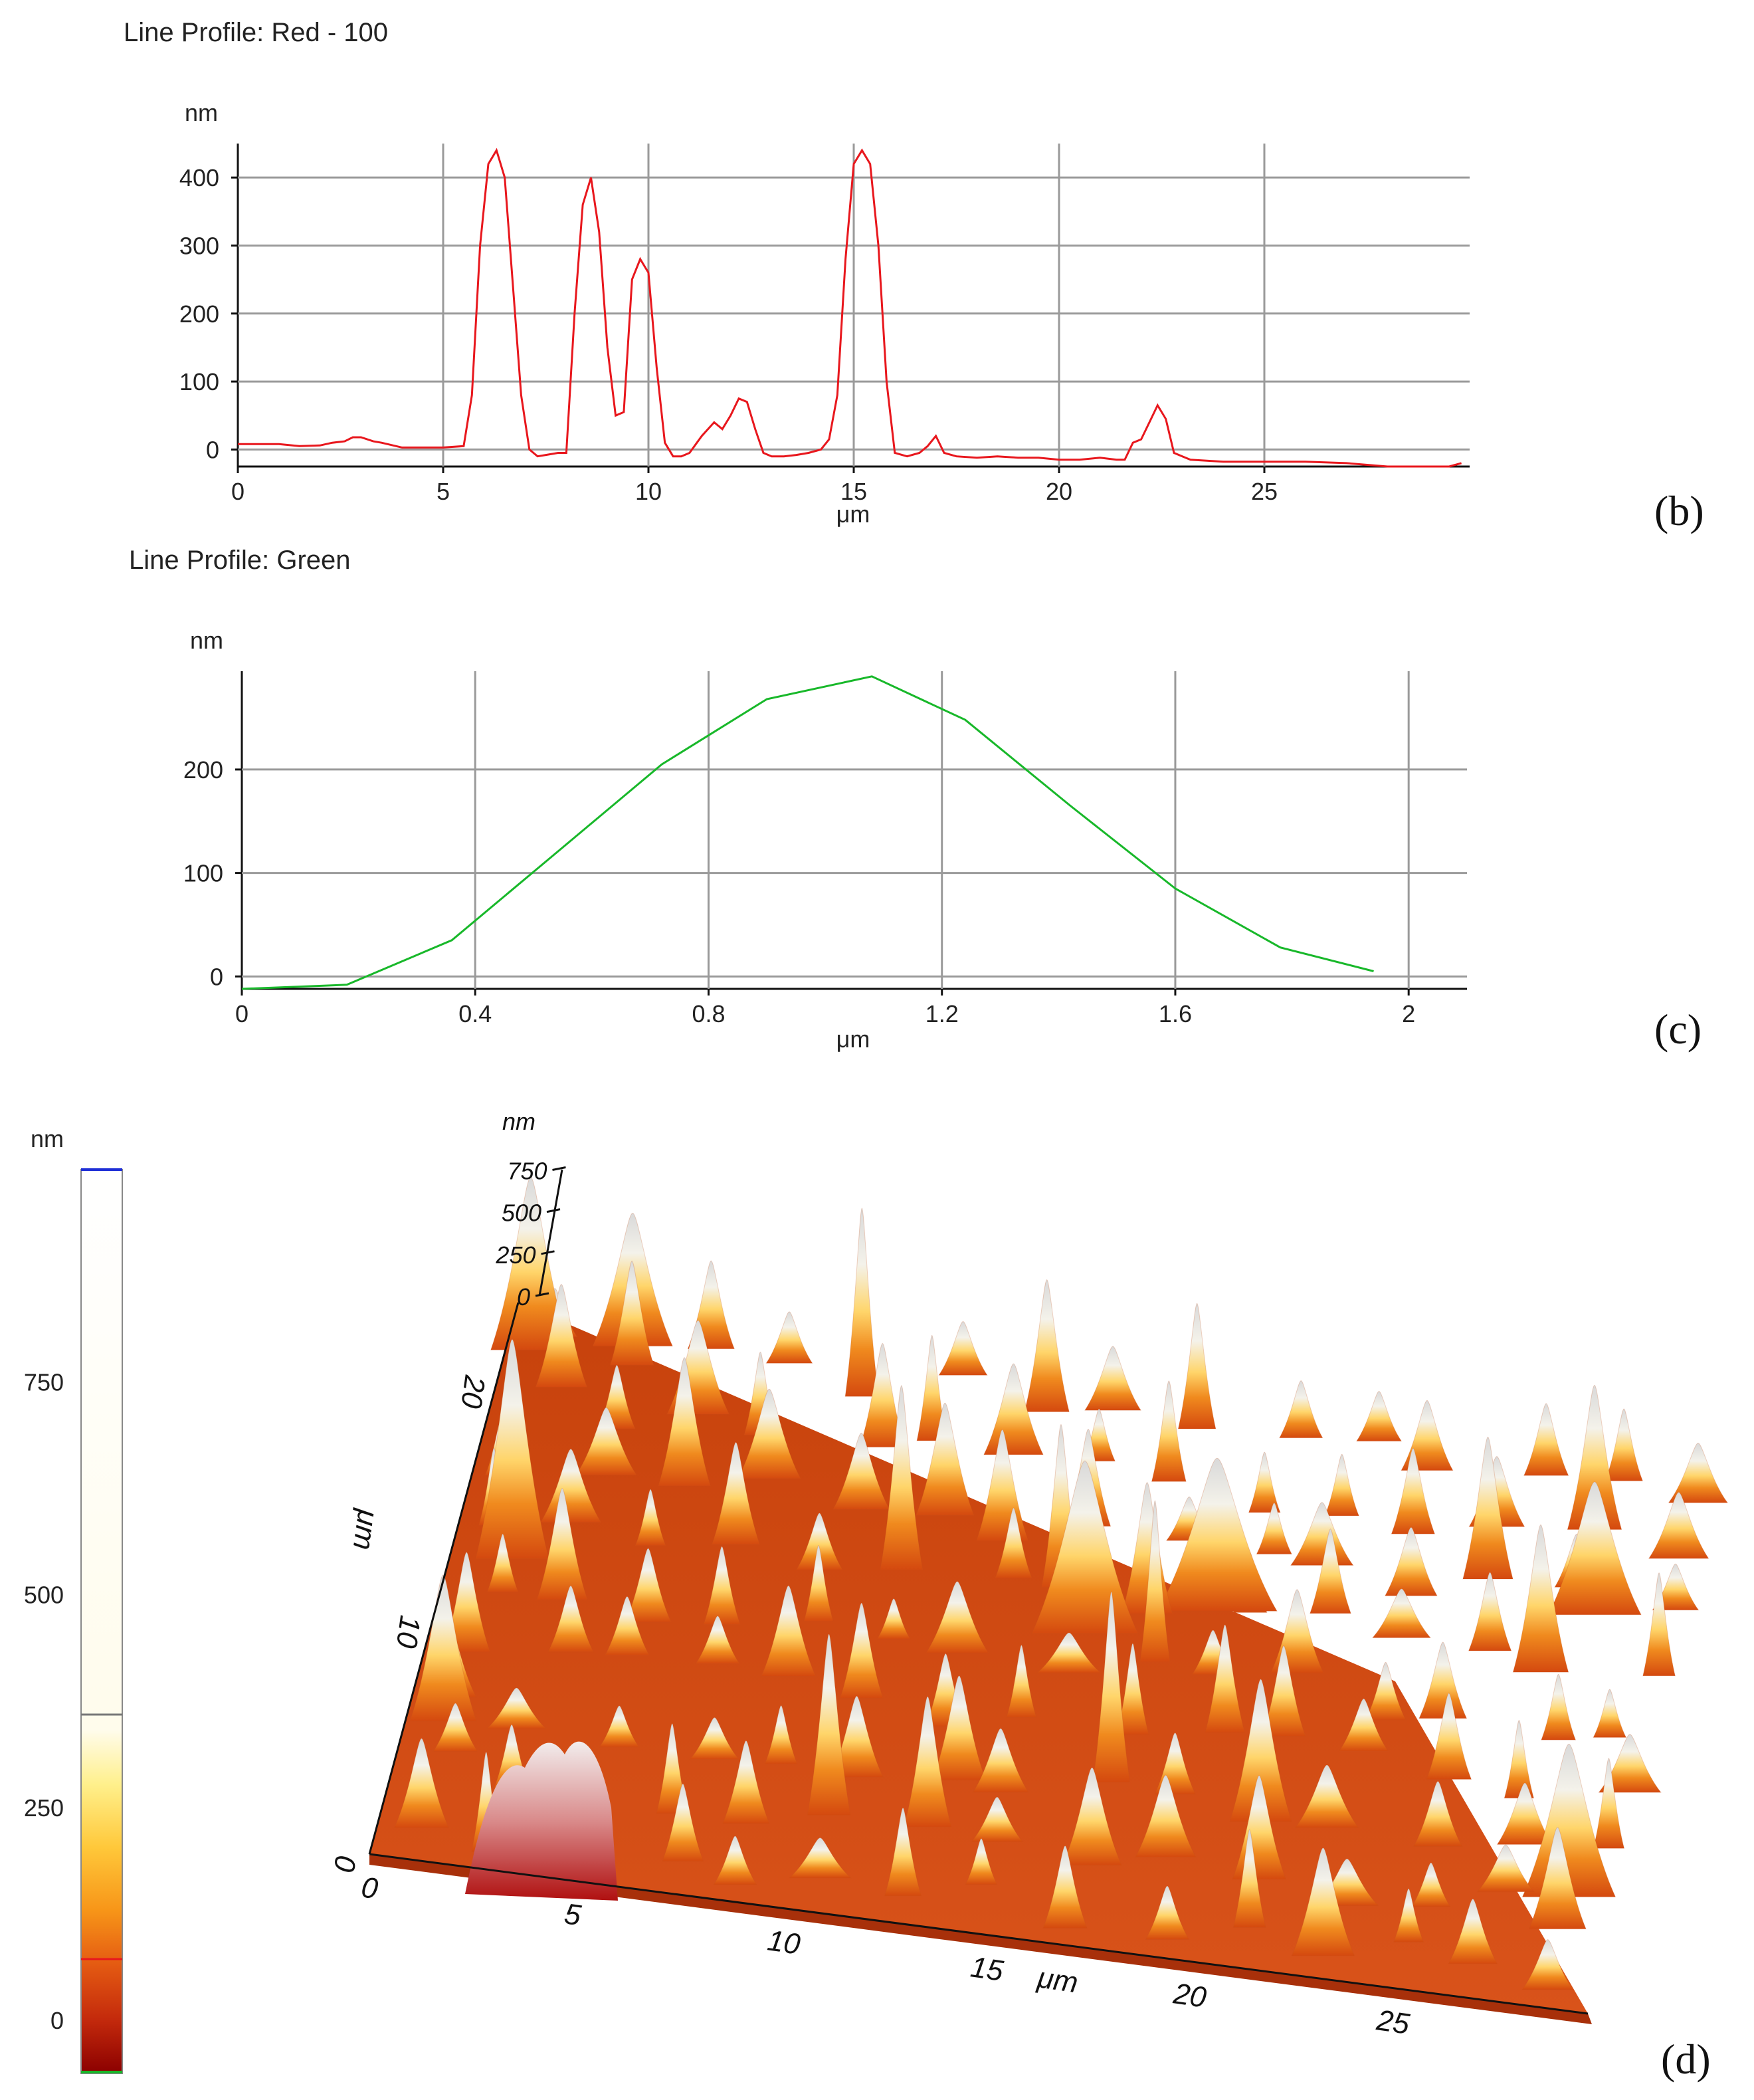 The height and width of the screenshot is (2100, 1754). Describe the element at coordinates (370, 1888) in the screenshot. I see `surface-x-tick-label: 0` at that location.